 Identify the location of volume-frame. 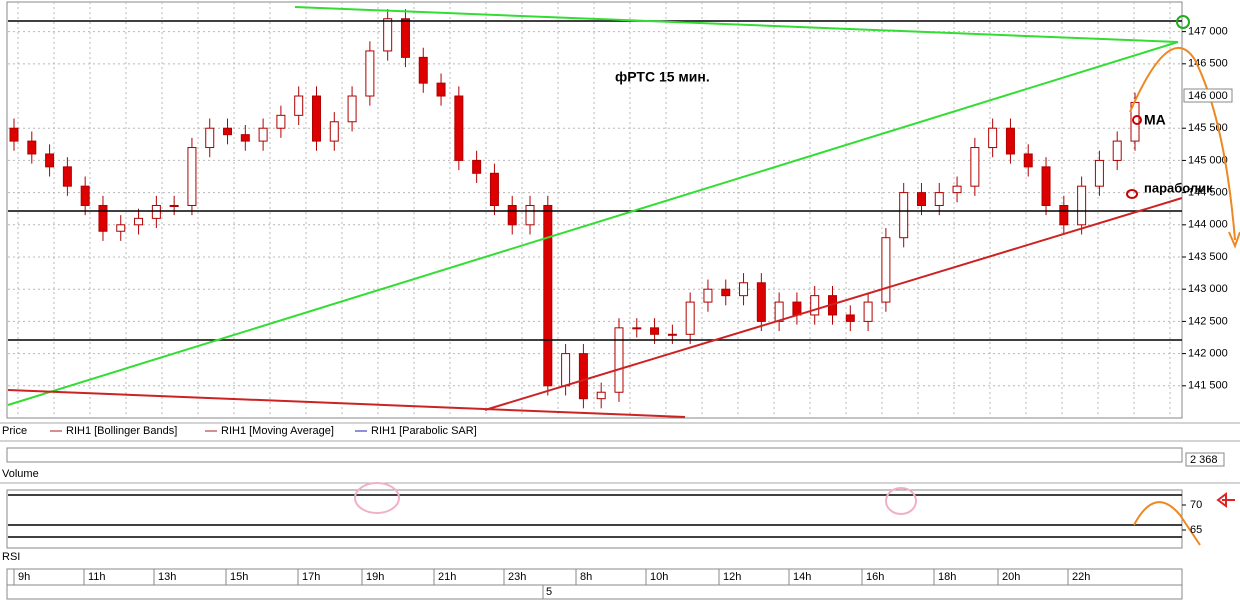
(594, 455).